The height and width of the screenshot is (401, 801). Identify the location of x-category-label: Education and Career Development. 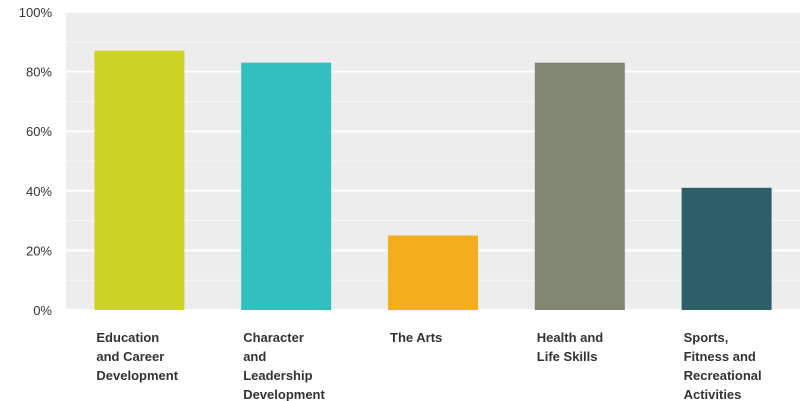
(137, 356).